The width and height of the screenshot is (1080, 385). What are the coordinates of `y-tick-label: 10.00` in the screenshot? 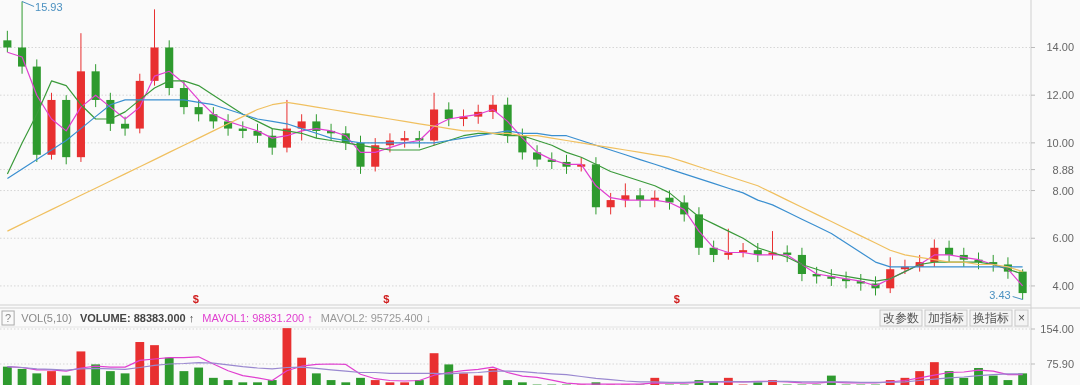 It's located at (1060, 142).